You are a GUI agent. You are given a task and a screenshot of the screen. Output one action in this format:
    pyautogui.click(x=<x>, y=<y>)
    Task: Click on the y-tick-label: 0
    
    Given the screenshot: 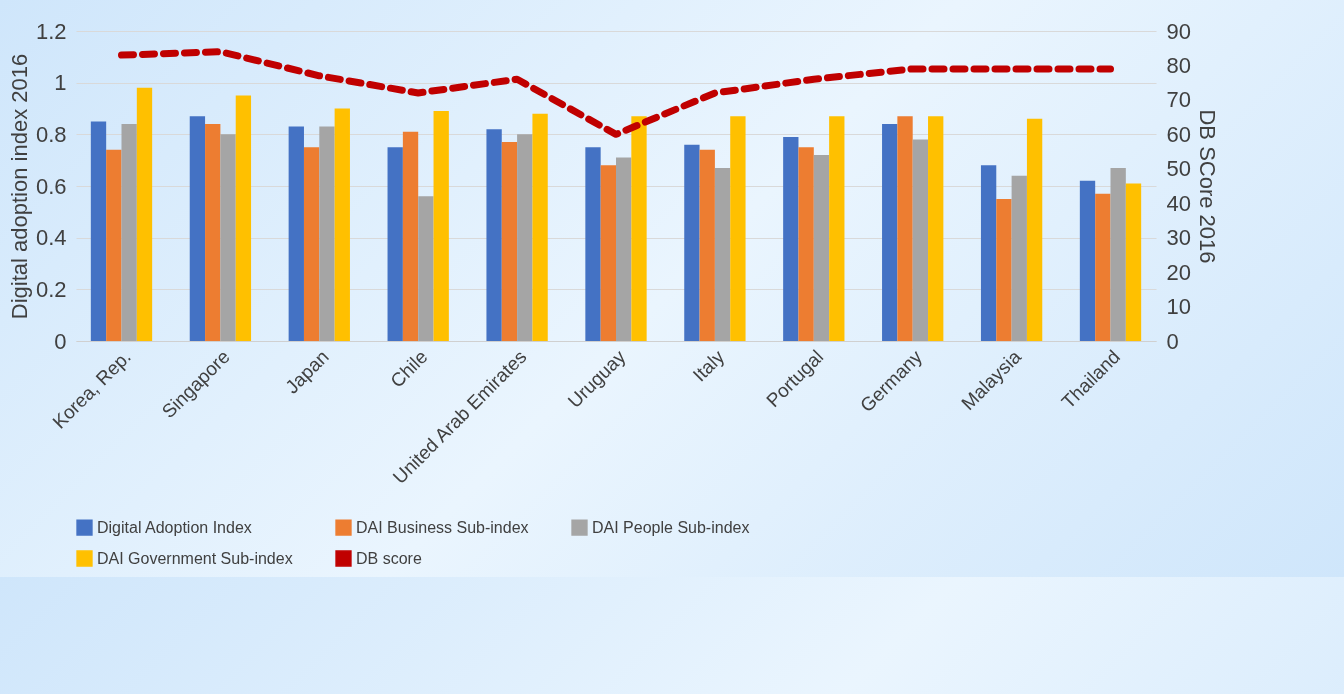 What is the action you would take?
    pyautogui.click(x=60, y=341)
    